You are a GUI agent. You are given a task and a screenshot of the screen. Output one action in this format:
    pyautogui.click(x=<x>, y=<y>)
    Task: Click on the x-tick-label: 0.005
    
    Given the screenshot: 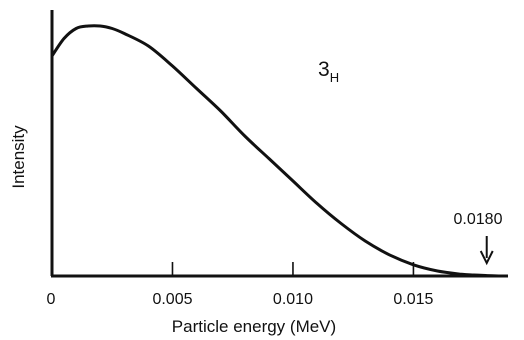 What is the action you would take?
    pyautogui.click(x=172, y=299)
    